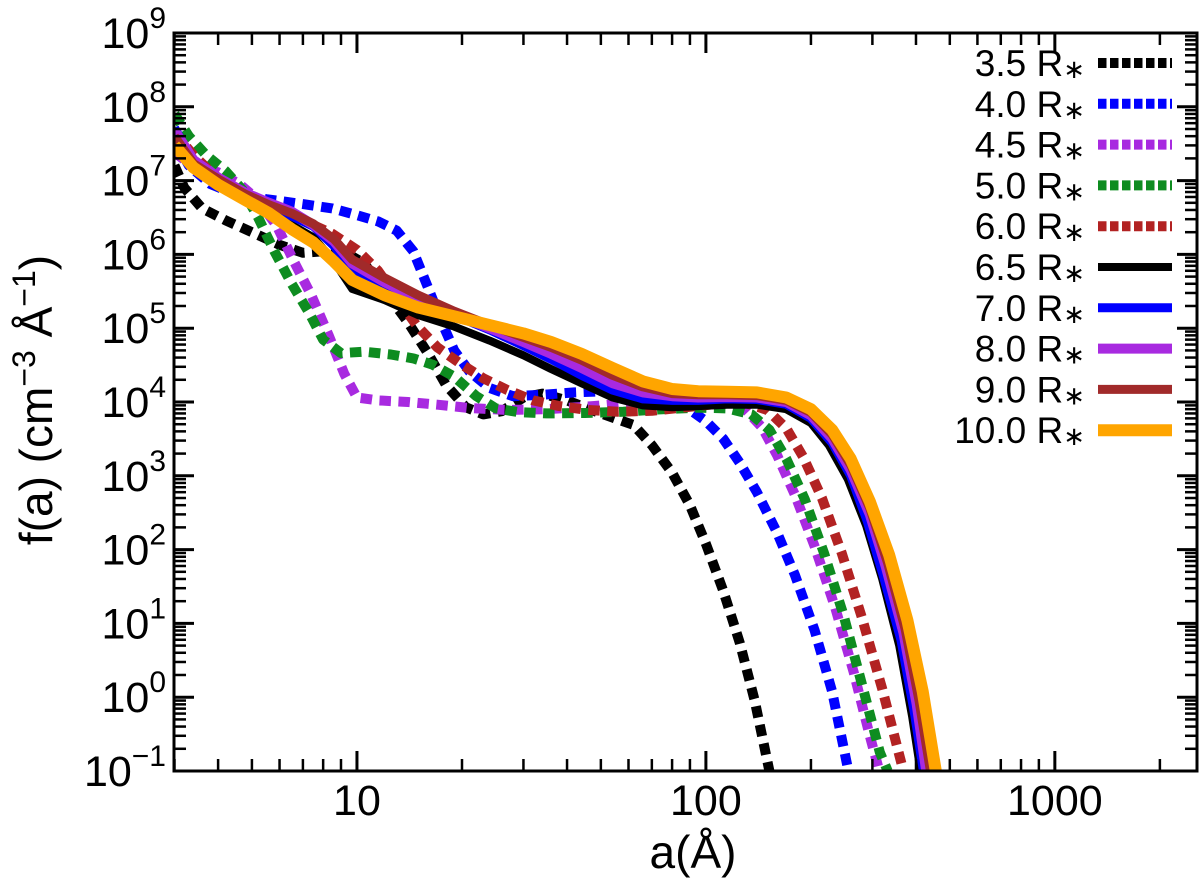 This screenshot has width=1200, height=883. What do you see at coordinates (133, 104) in the screenshot?
I see `y-tick-label: 10⁸` at bounding box center [133, 104].